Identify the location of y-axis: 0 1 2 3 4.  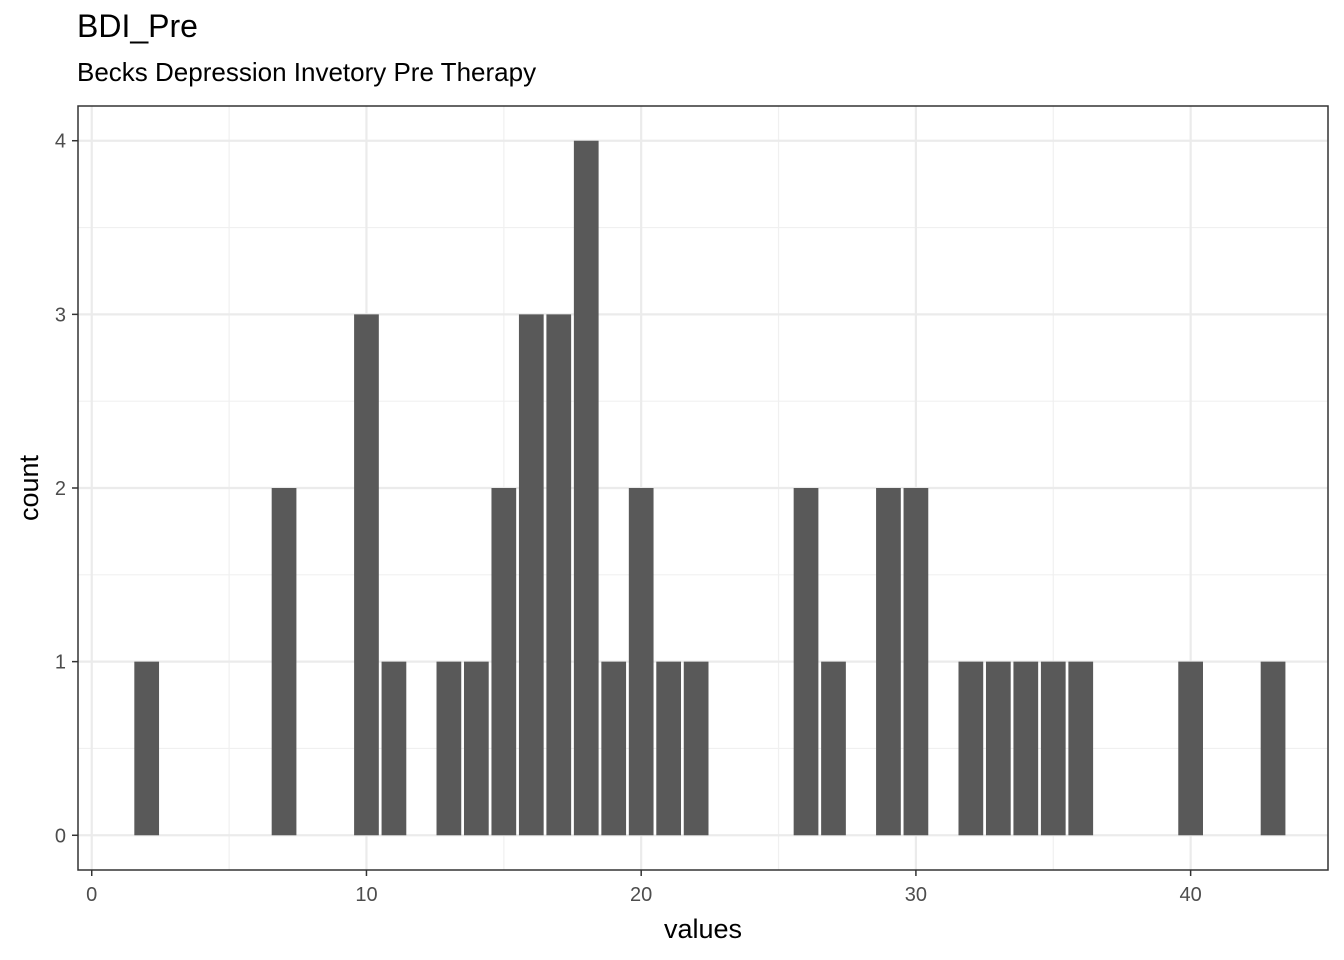
(66, 489).